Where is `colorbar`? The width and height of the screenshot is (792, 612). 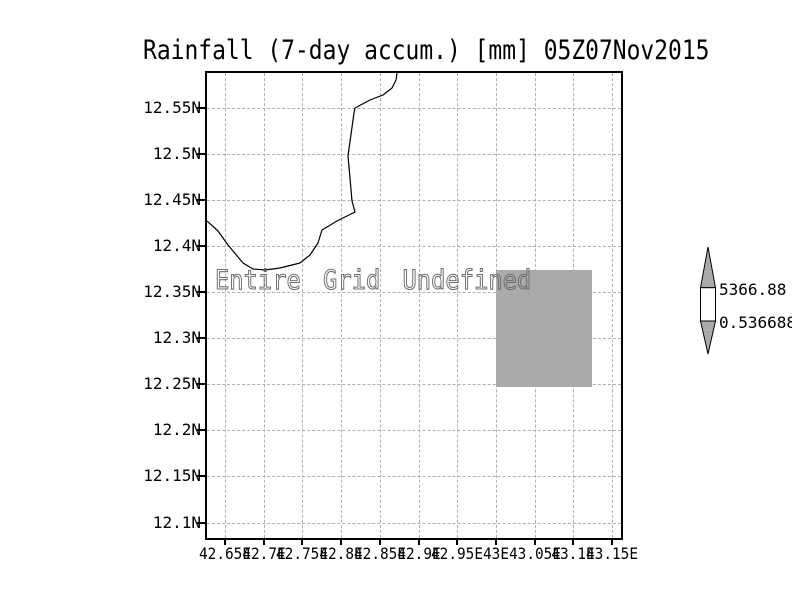
colorbar is located at coordinates (708, 300).